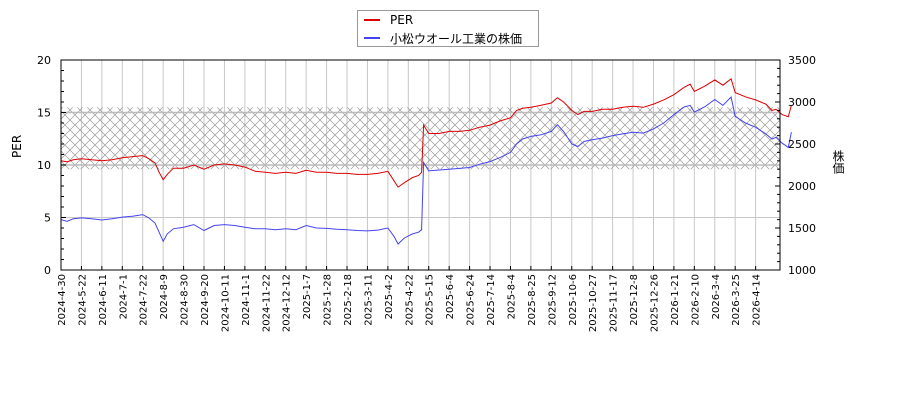  What do you see at coordinates (328, 300) in the screenshot?
I see `svg-text: 2025-1-28` at bounding box center [328, 300].